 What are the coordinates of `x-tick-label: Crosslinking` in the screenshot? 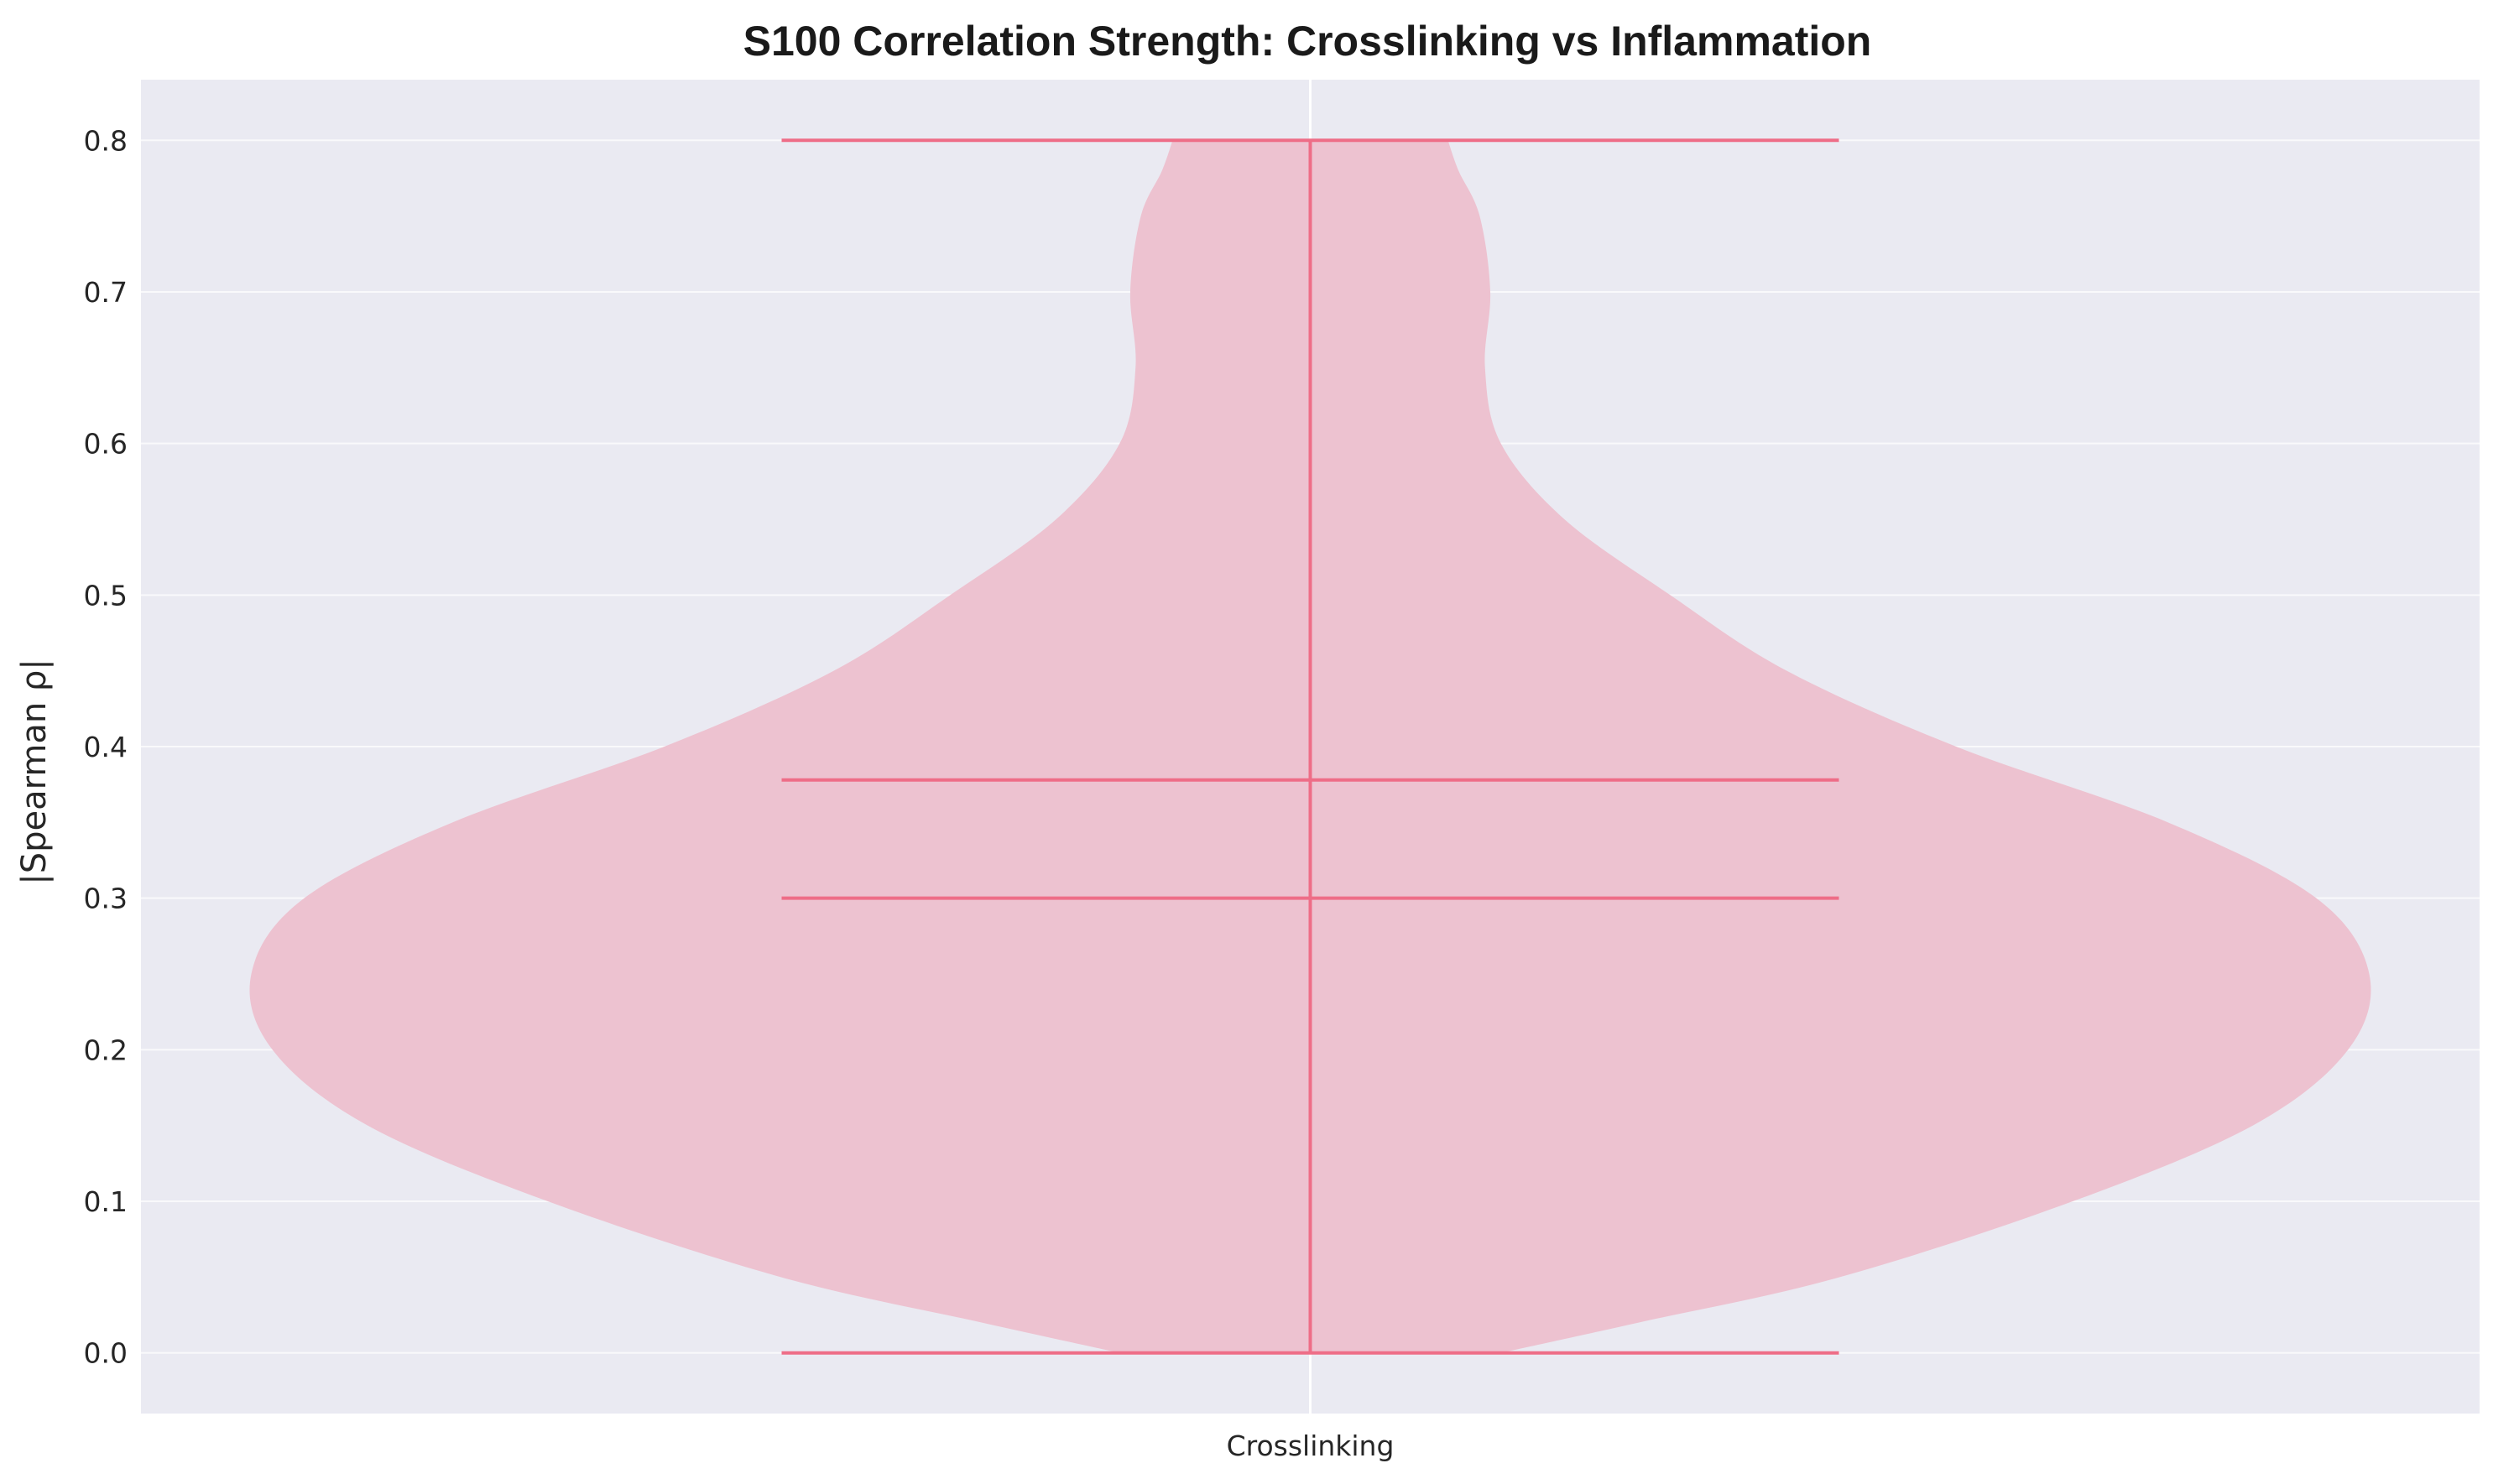 It's located at (1311, 1445).